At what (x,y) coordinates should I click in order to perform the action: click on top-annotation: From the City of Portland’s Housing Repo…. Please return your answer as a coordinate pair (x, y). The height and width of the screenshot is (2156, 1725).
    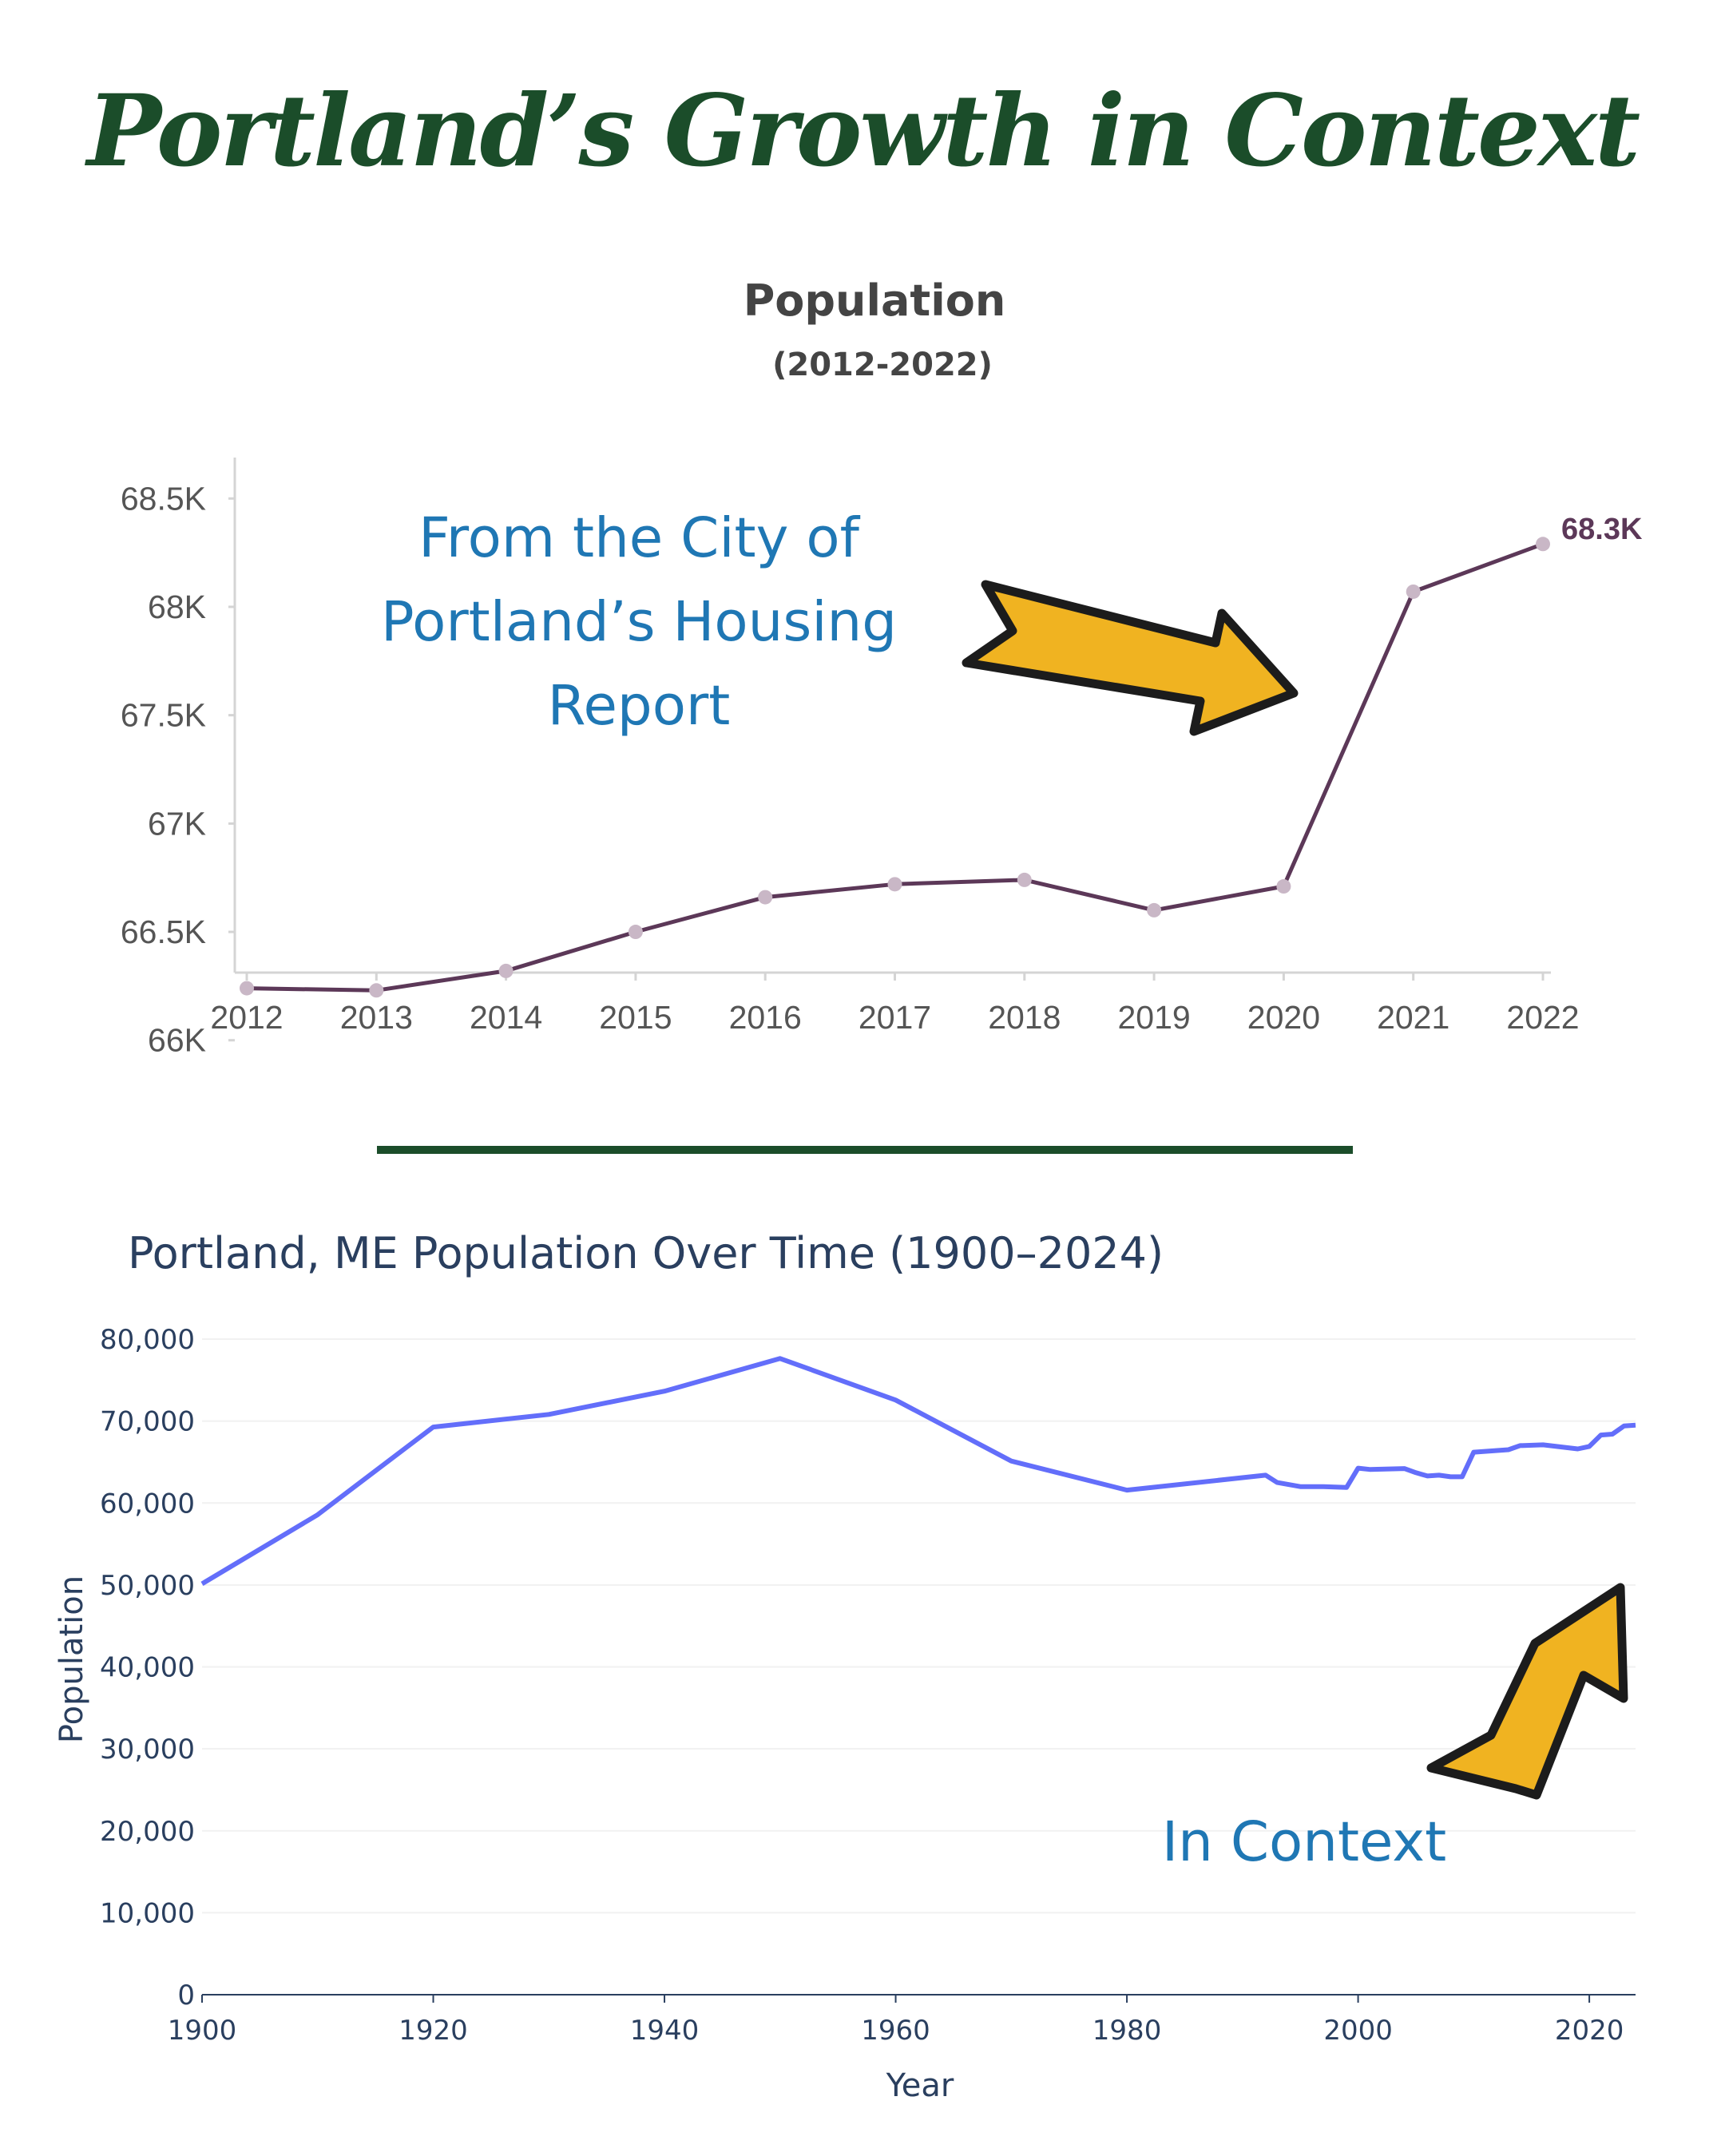
    Looking at the image, I should click on (639, 622).